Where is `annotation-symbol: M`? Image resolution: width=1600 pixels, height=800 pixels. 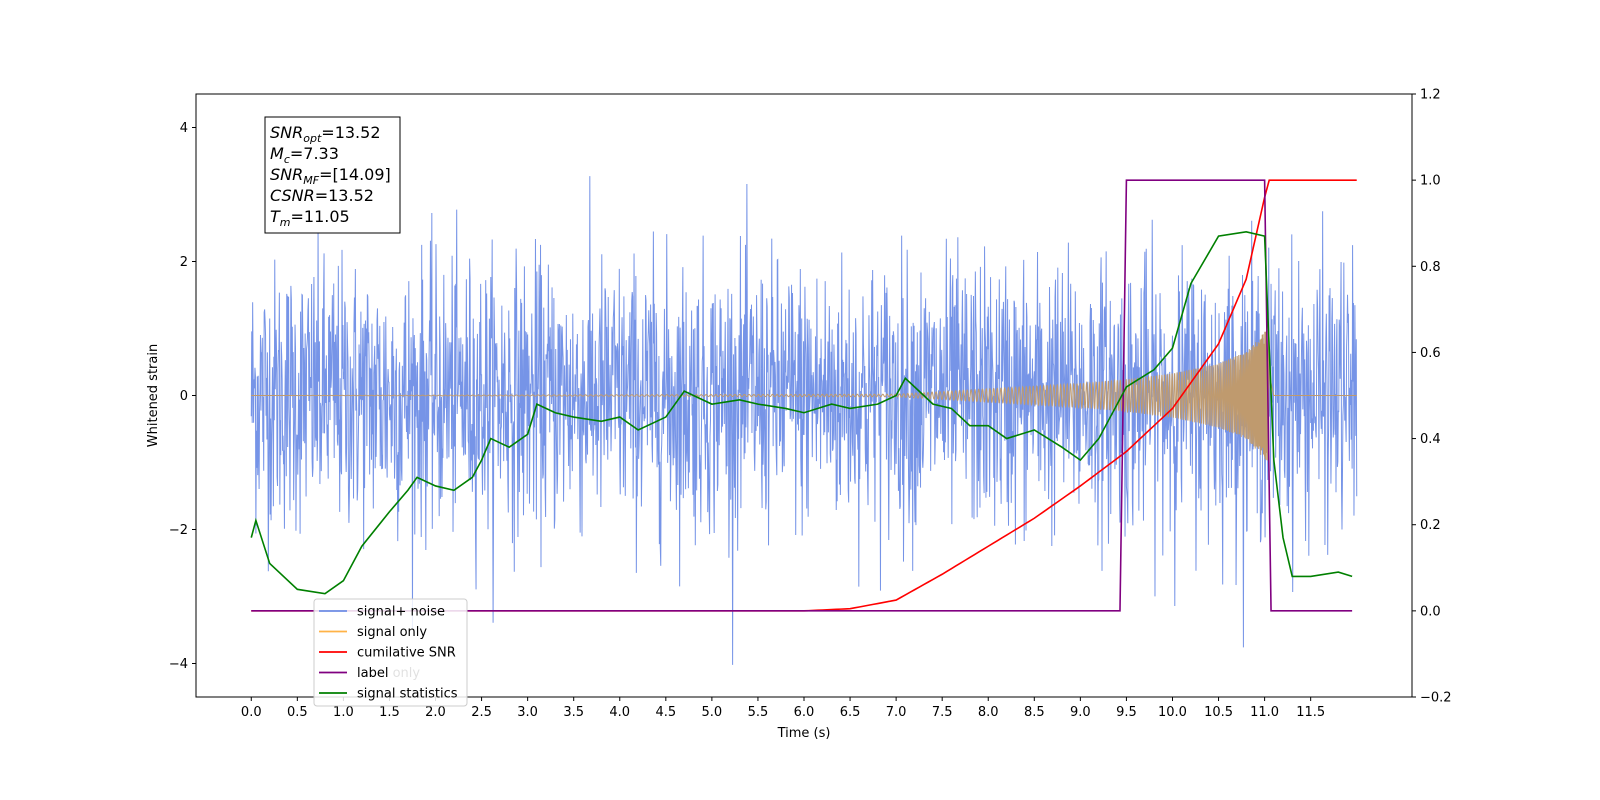
annotation-symbol: M is located at coordinates (277, 153).